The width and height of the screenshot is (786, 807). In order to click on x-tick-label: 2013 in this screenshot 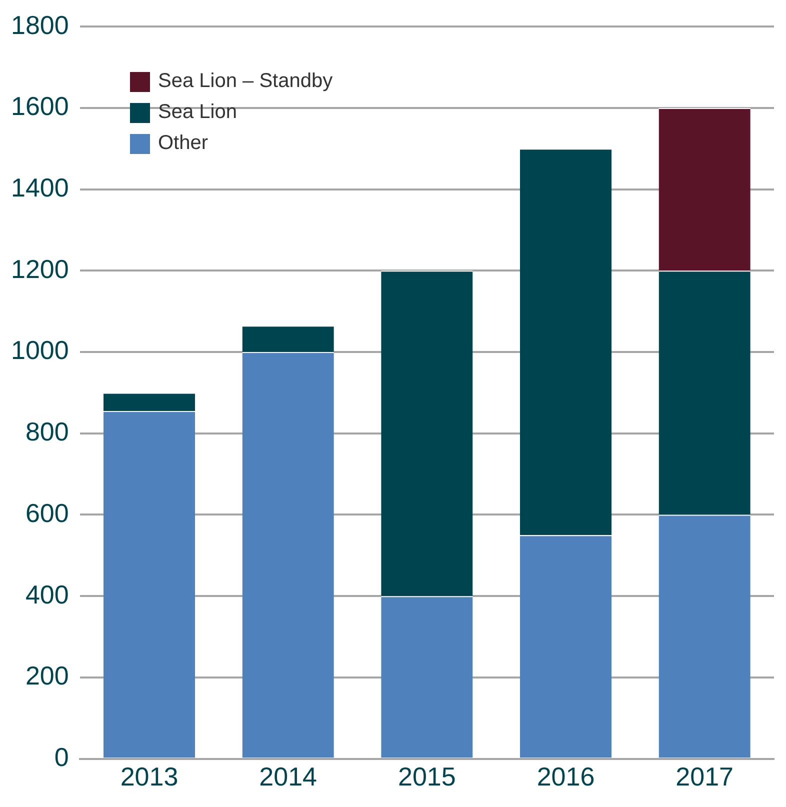, I will do `click(149, 777)`.